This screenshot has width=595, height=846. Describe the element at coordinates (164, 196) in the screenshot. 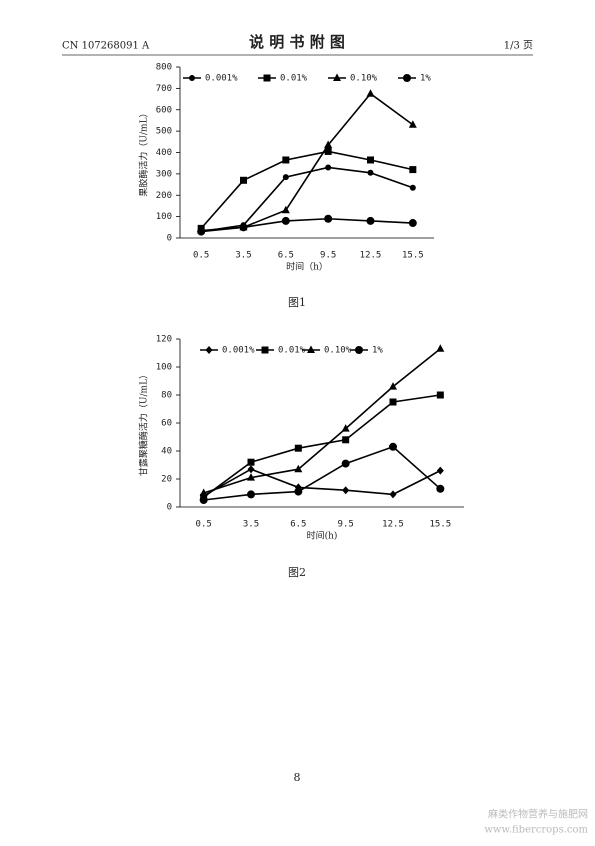

I see `y-tick-label: 200` at that location.